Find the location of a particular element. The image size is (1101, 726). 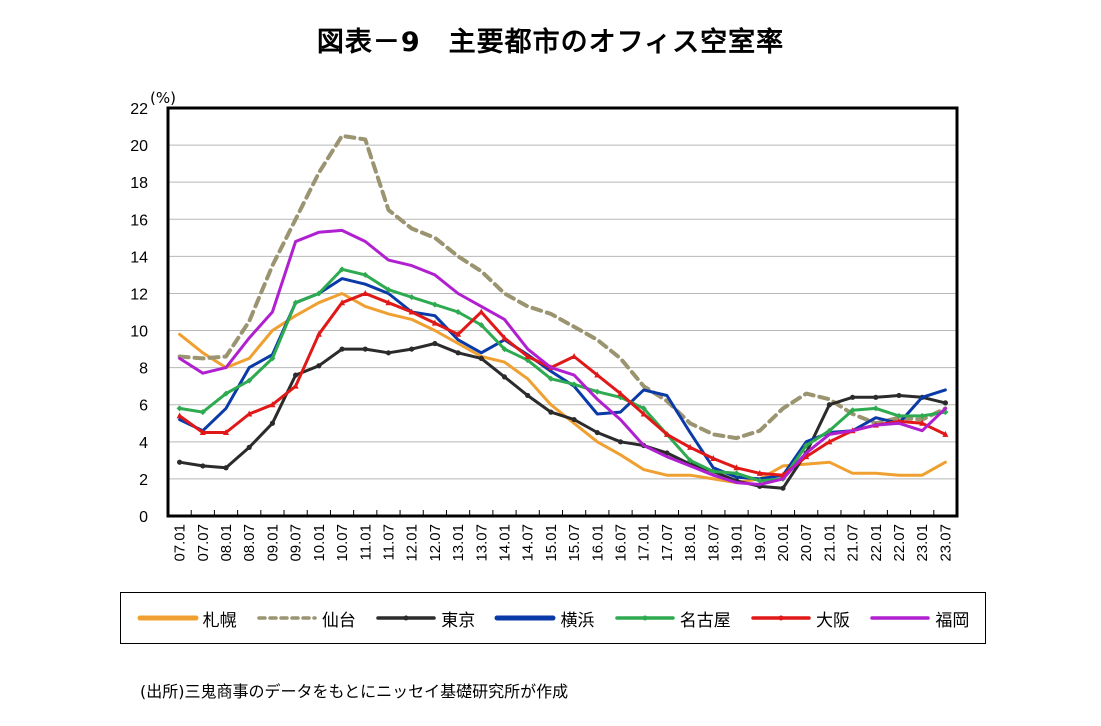

y-tick-label: 2 is located at coordinates (143, 480).